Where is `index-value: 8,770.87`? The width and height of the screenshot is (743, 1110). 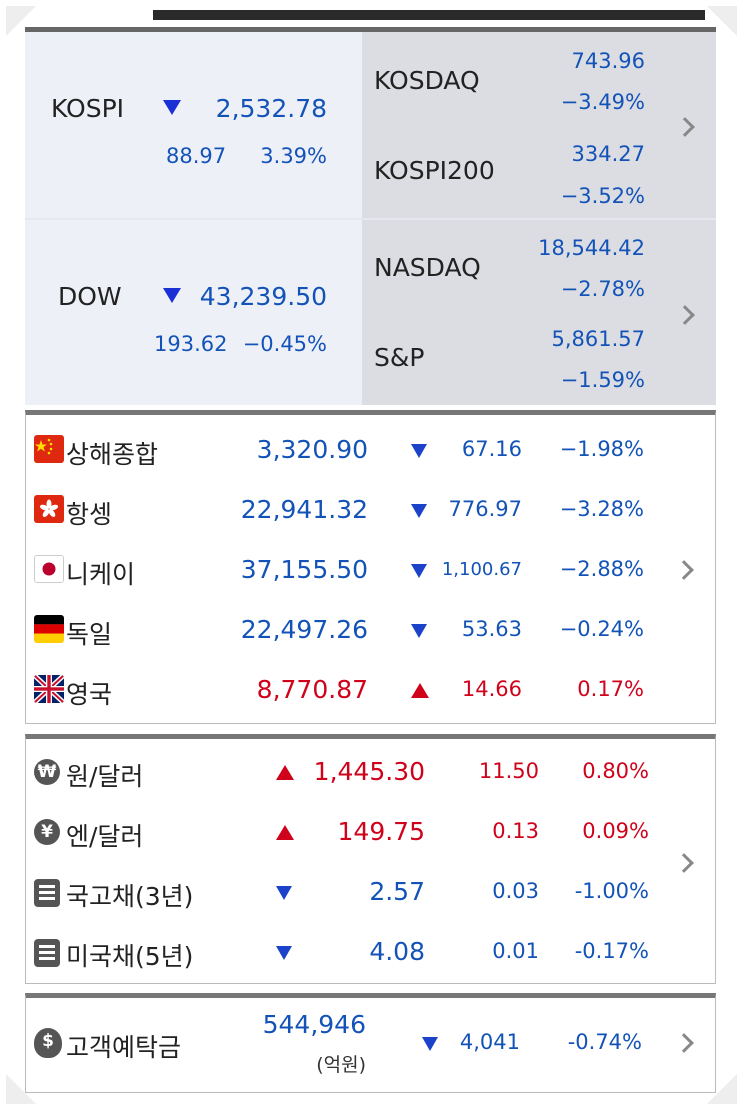 index-value: 8,770.87 is located at coordinates (312, 689).